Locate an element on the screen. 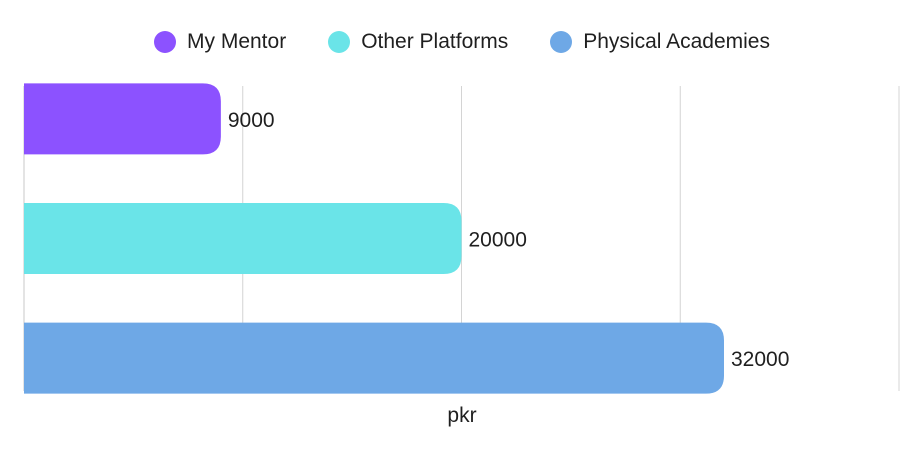  legend-item: Other Platforms is located at coordinates (418, 42).